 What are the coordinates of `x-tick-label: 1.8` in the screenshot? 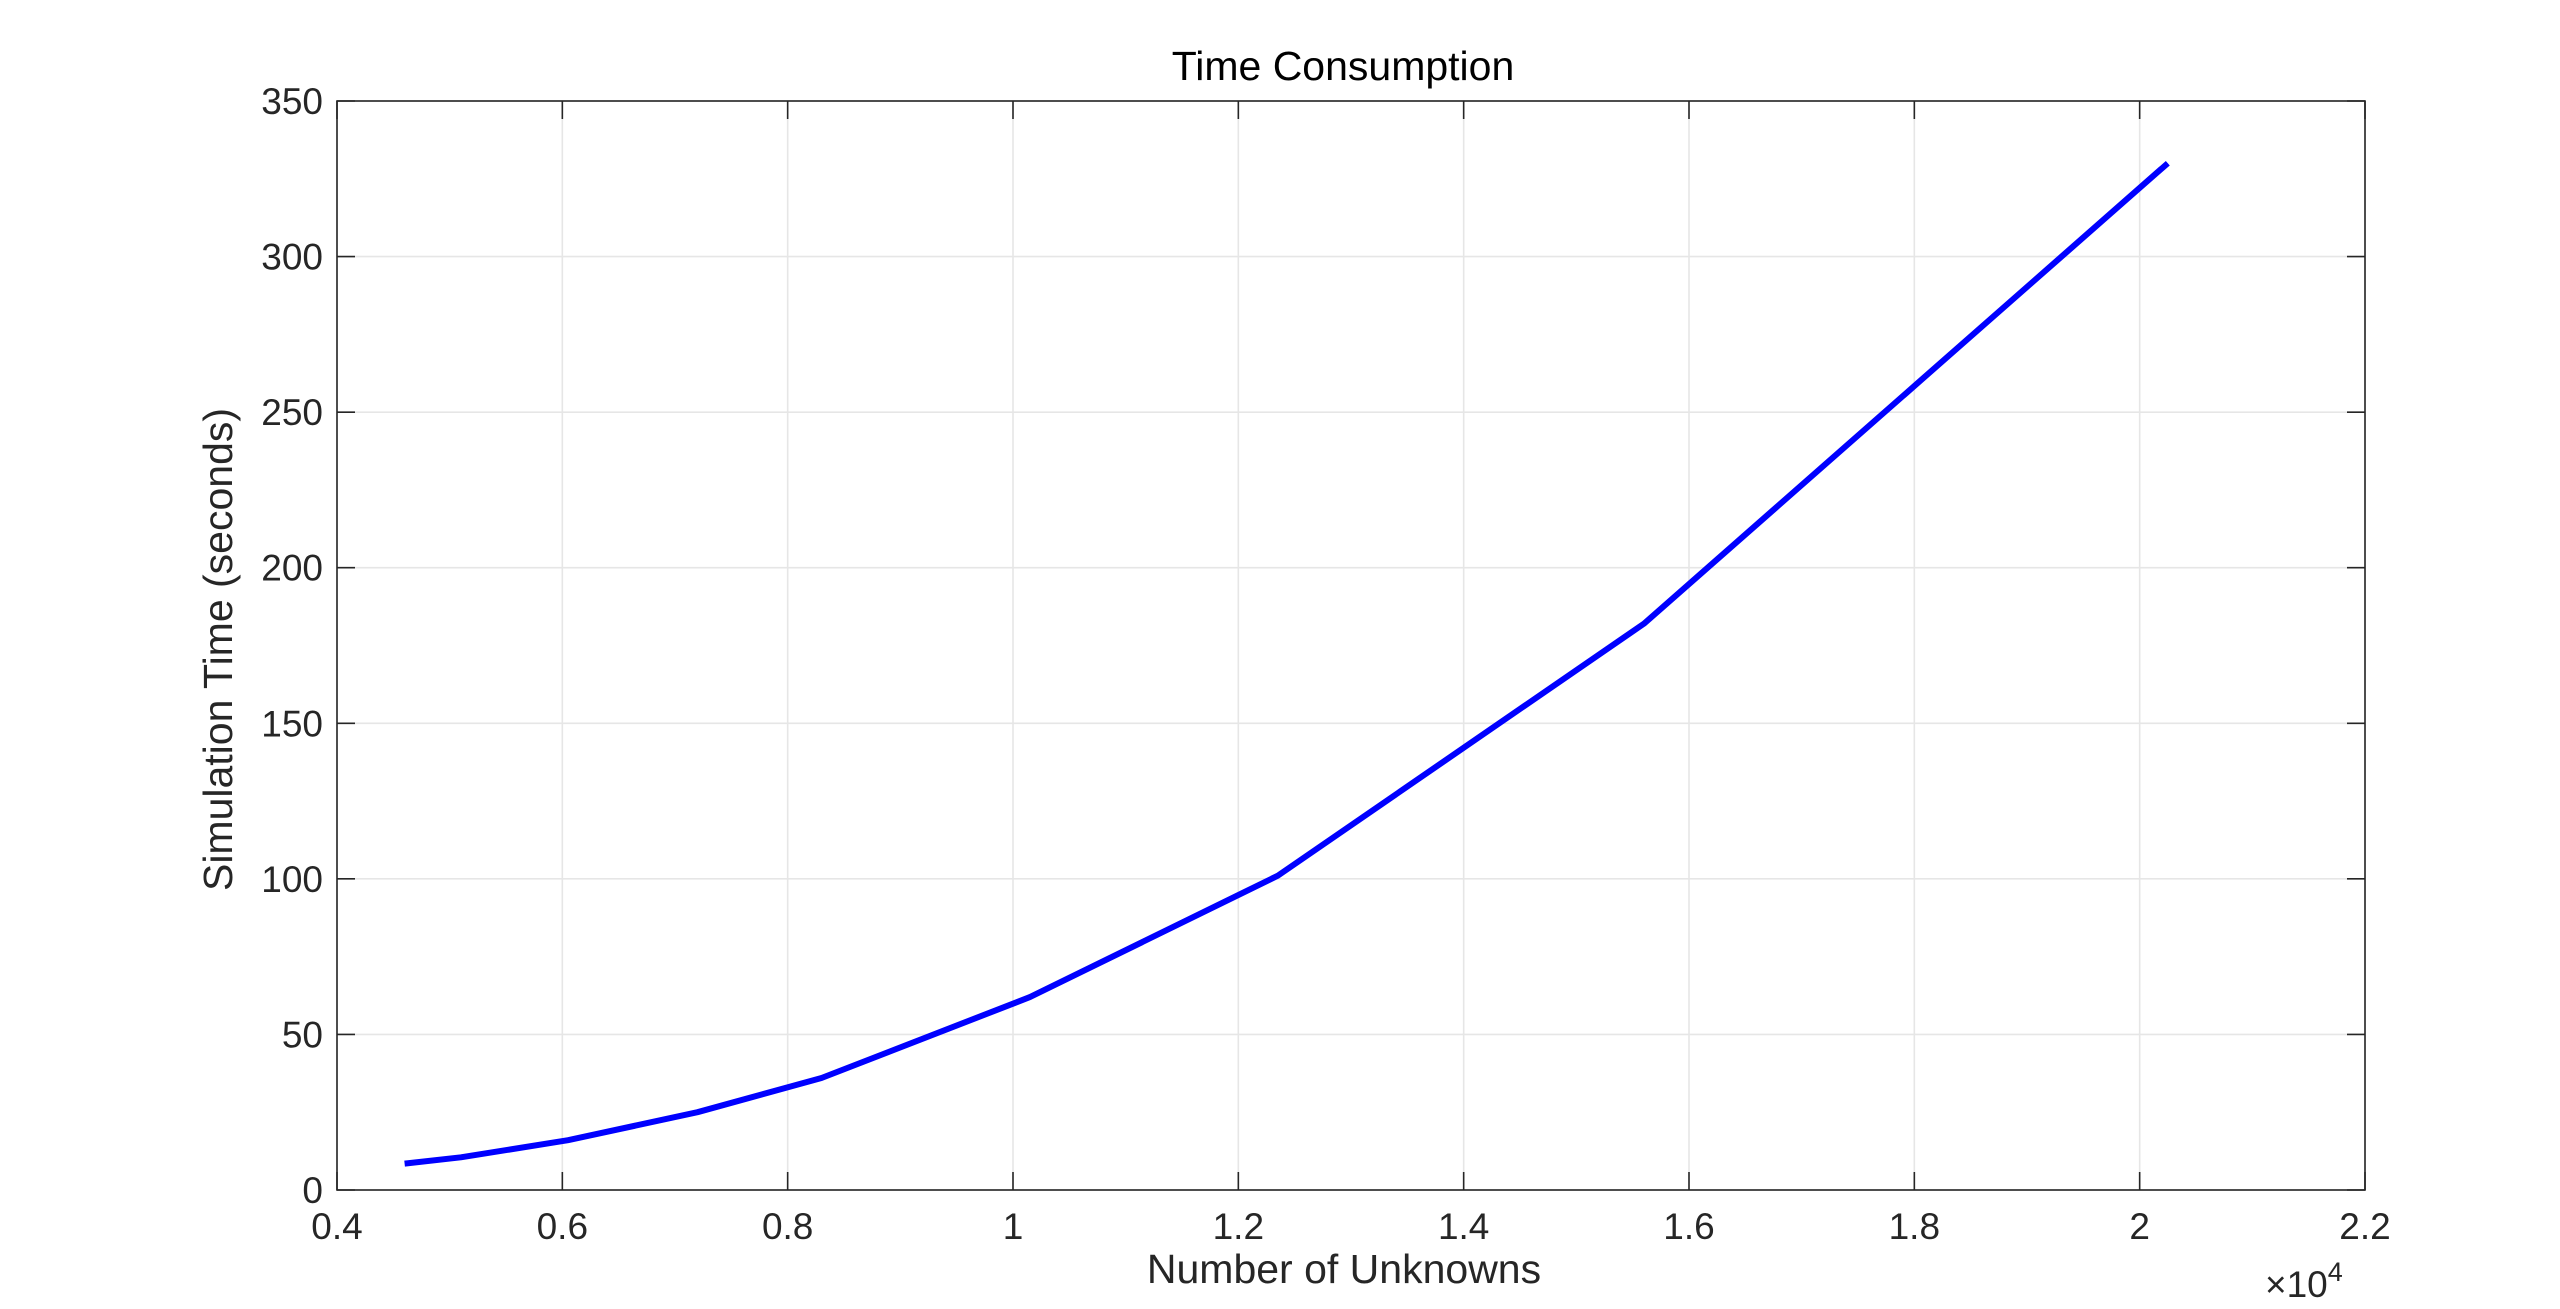 It's located at (1914, 1226).